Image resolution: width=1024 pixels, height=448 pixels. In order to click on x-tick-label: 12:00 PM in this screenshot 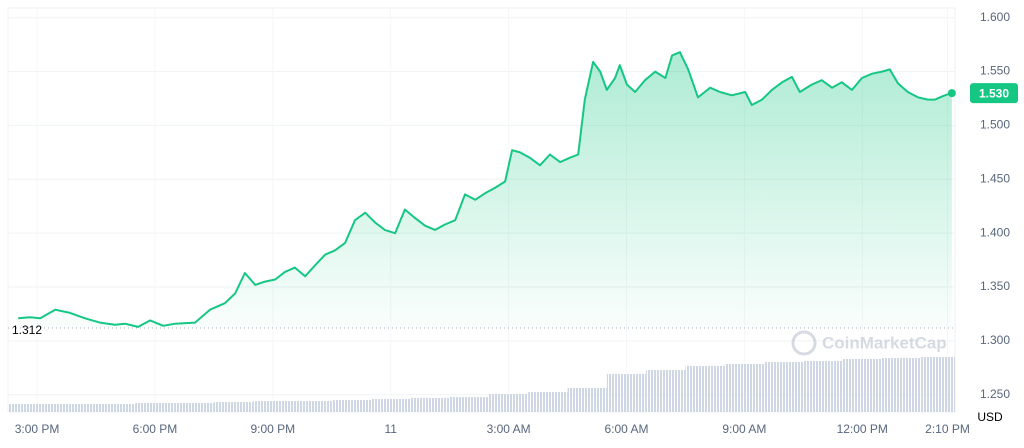, I will do `click(862, 429)`.